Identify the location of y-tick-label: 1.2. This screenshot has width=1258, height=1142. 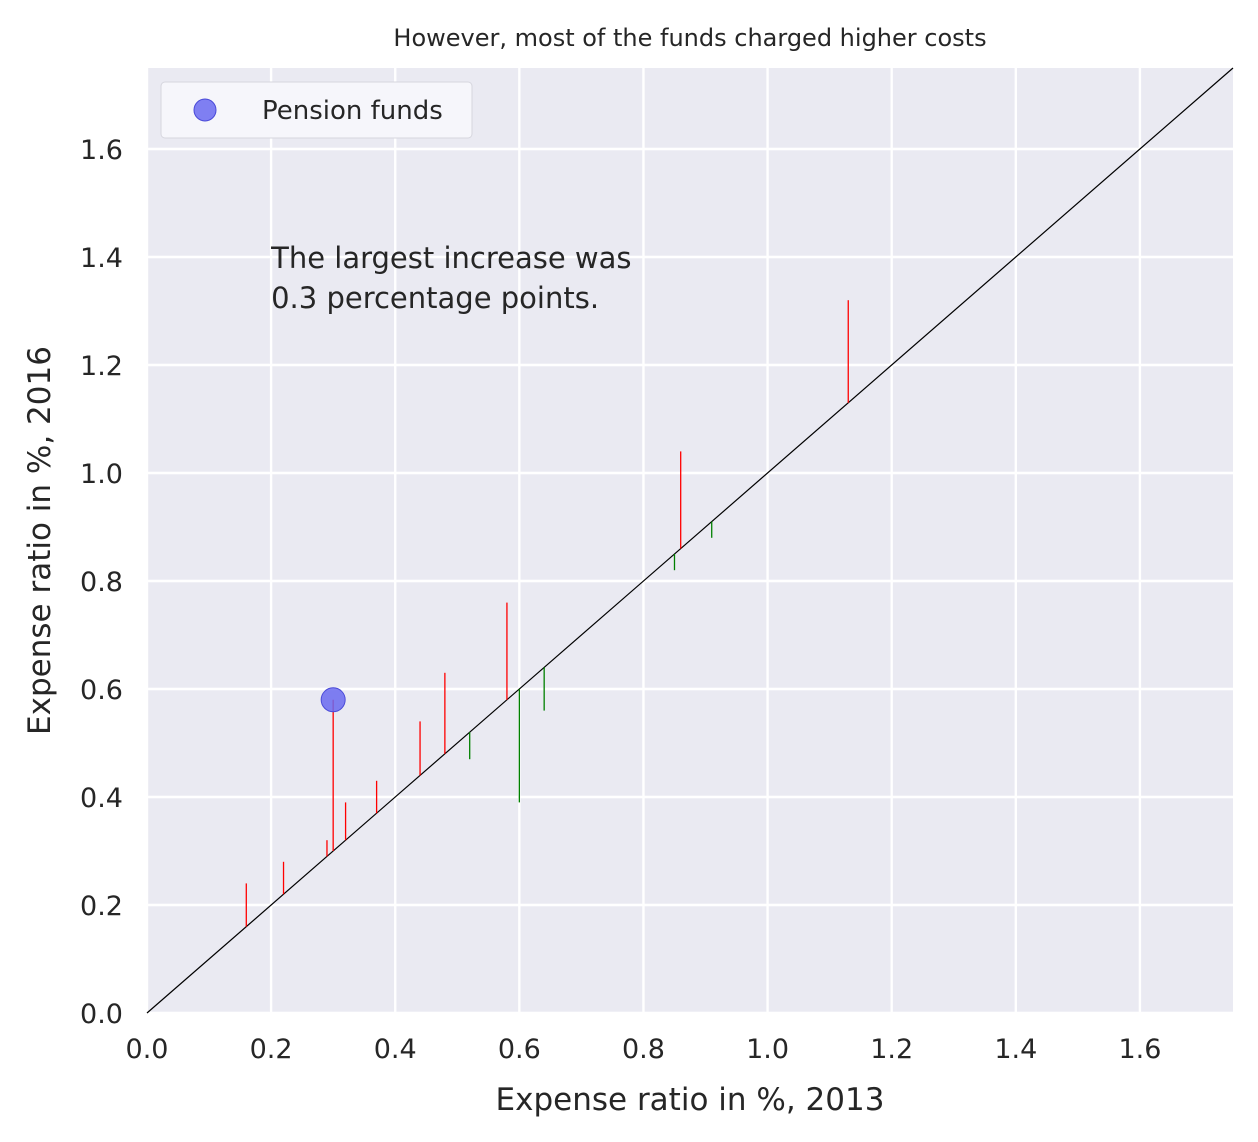
(101, 366).